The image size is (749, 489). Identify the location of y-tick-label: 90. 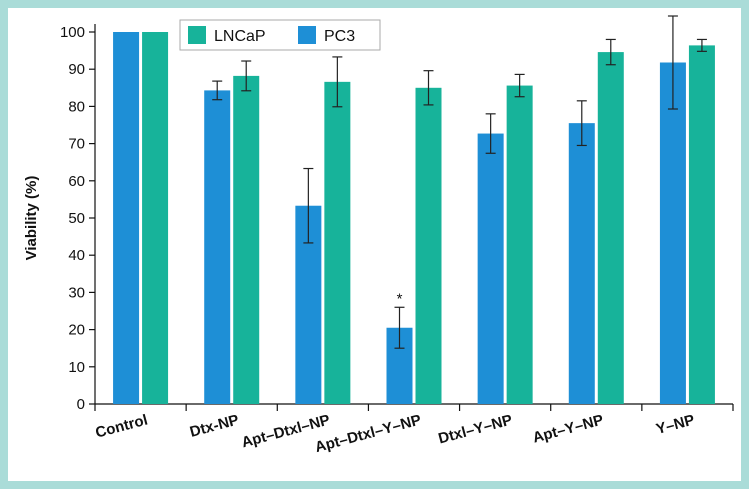
(76, 69).